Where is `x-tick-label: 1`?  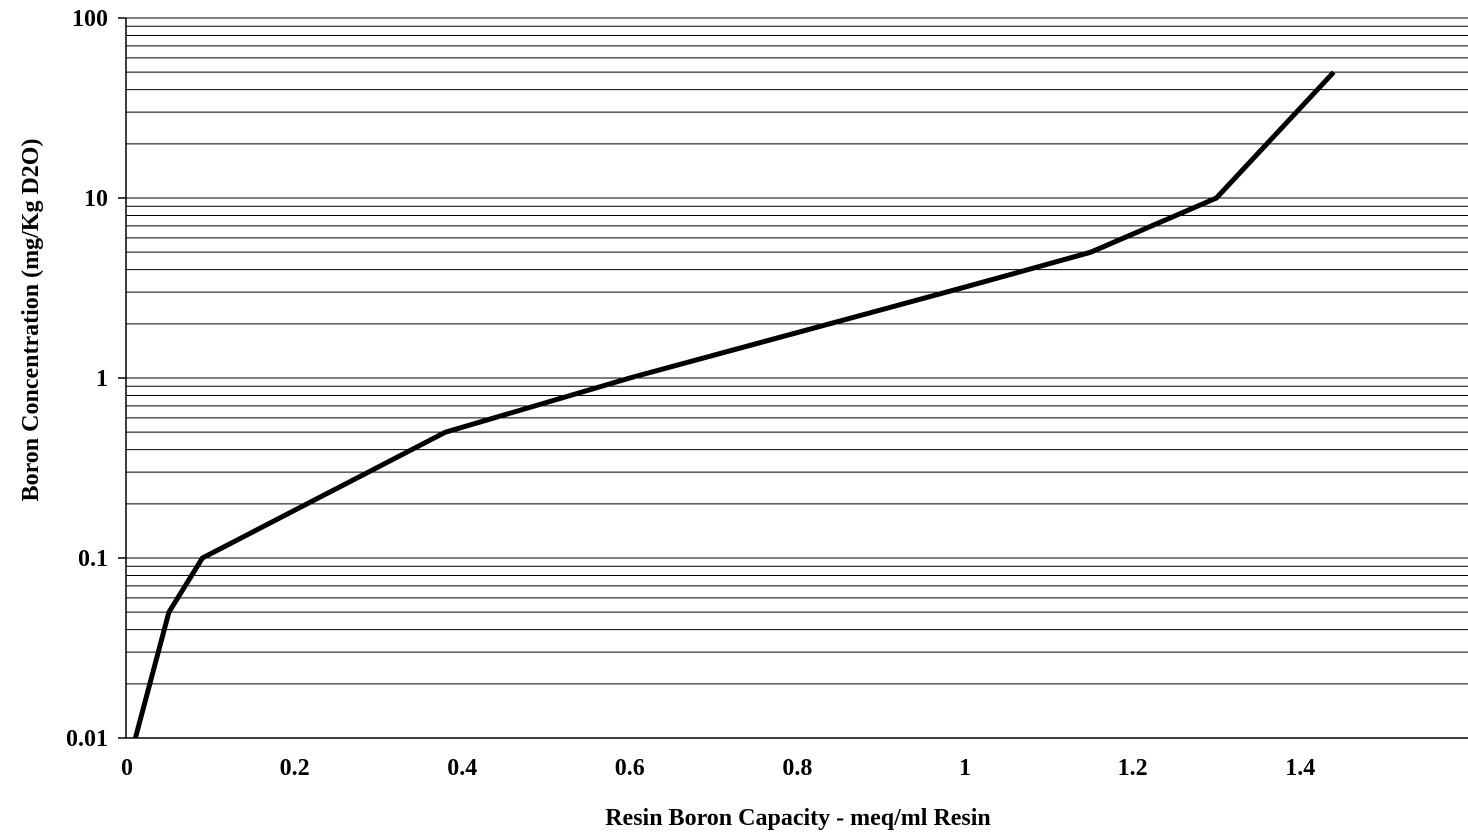
x-tick-label: 1 is located at coordinates (965, 768).